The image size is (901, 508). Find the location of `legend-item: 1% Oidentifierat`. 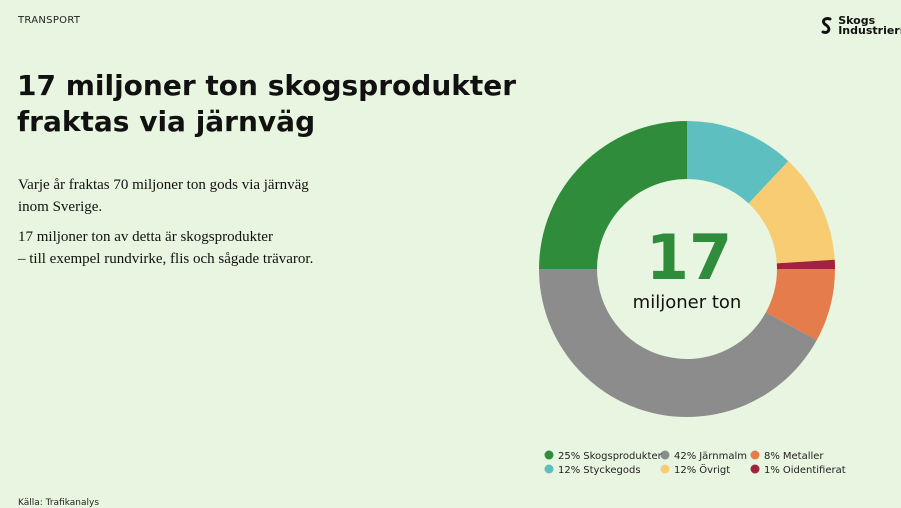

legend-item: 1% Oidentifierat is located at coordinates (798, 470).